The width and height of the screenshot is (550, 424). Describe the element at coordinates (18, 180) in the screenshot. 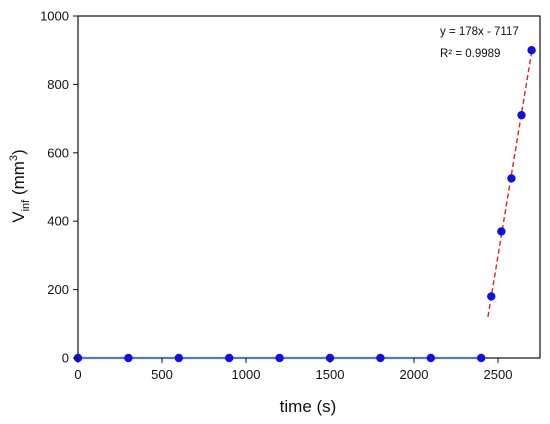

I see `y-axis-title-unit-open: (mm` at that location.